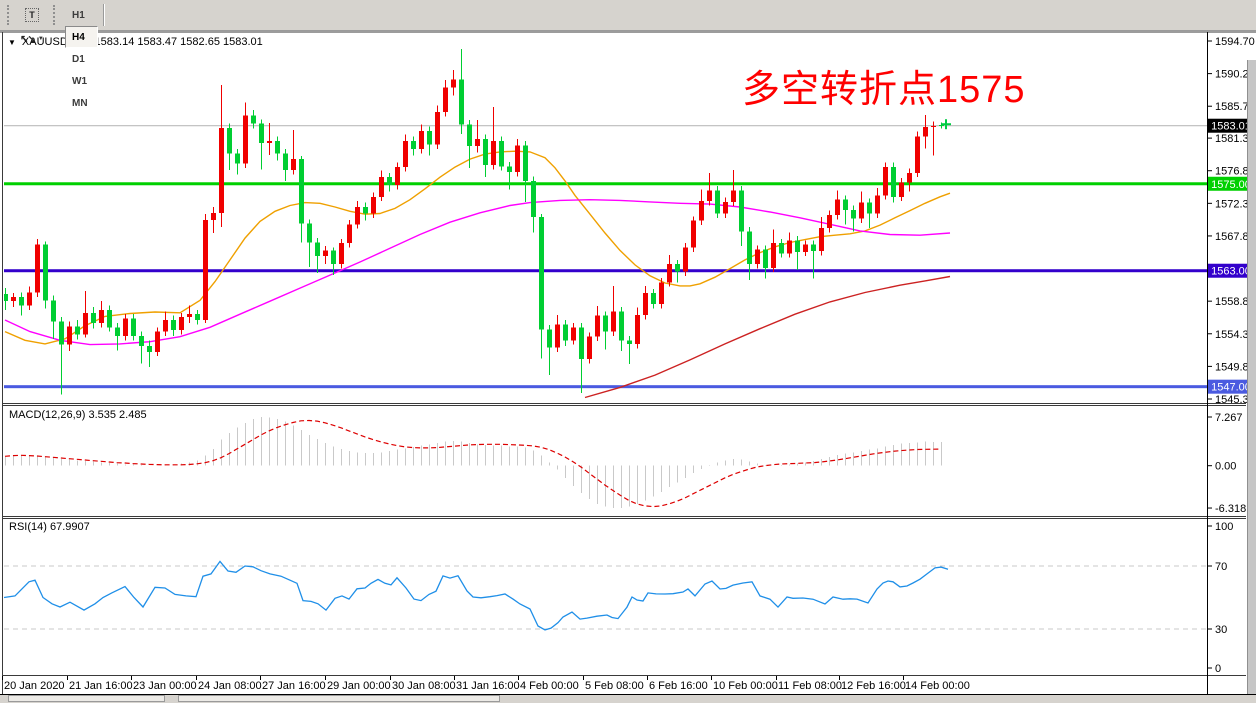 This screenshot has width=1256, height=703. What do you see at coordinates (1229, 418) in the screenshot?
I see `macd-axis-label: 7.267` at bounding box center [1229, 418].